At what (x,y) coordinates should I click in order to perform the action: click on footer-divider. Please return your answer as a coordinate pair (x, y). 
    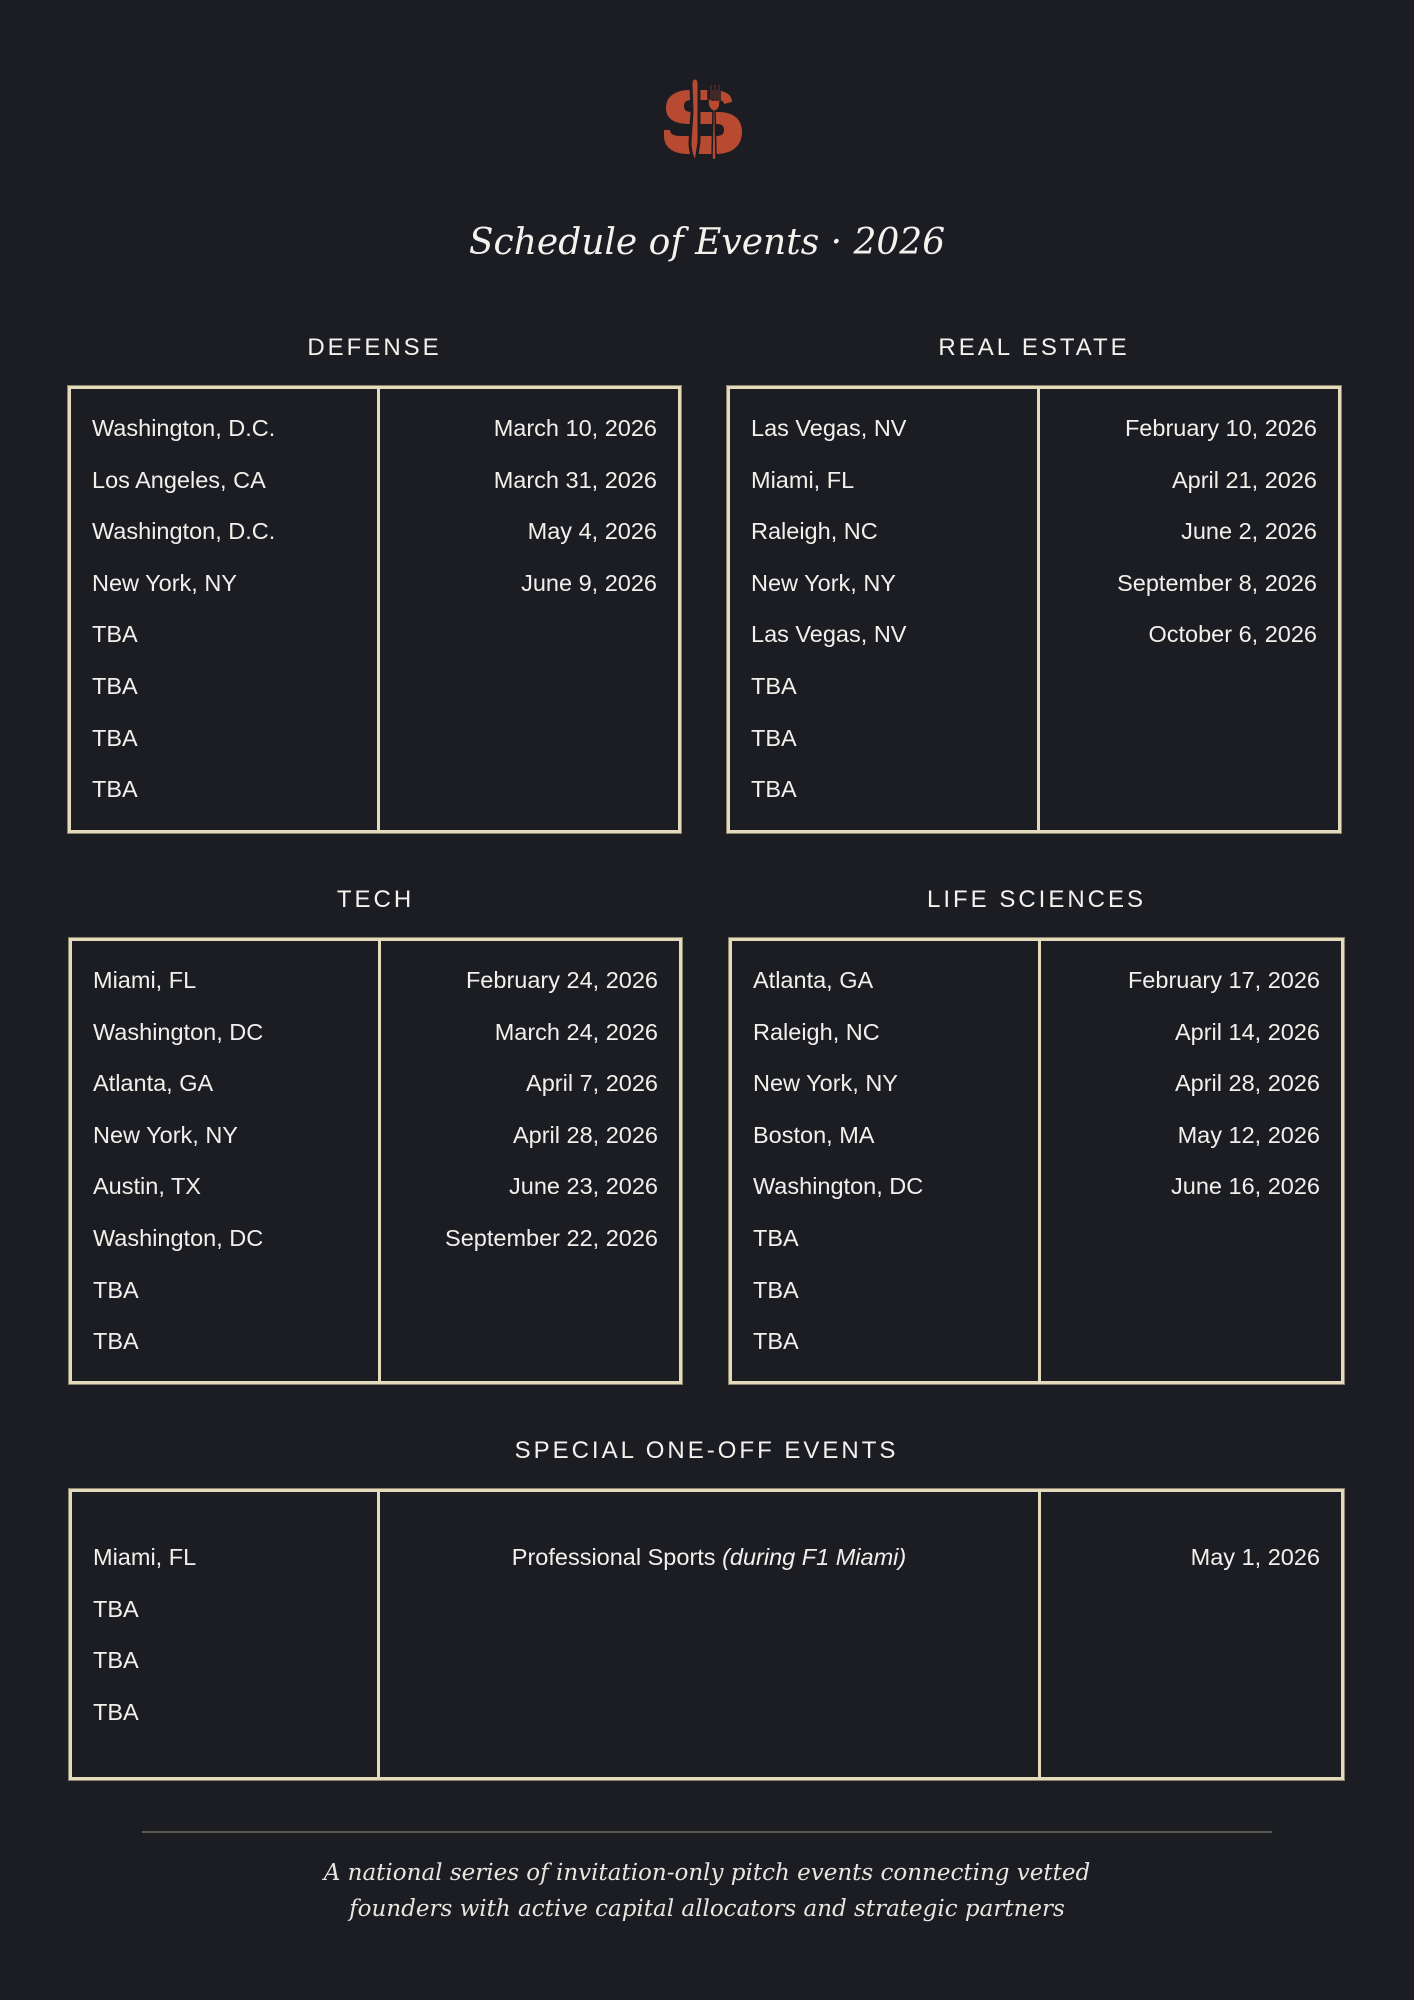
    Looking at the image, I should click on (707, 1832).